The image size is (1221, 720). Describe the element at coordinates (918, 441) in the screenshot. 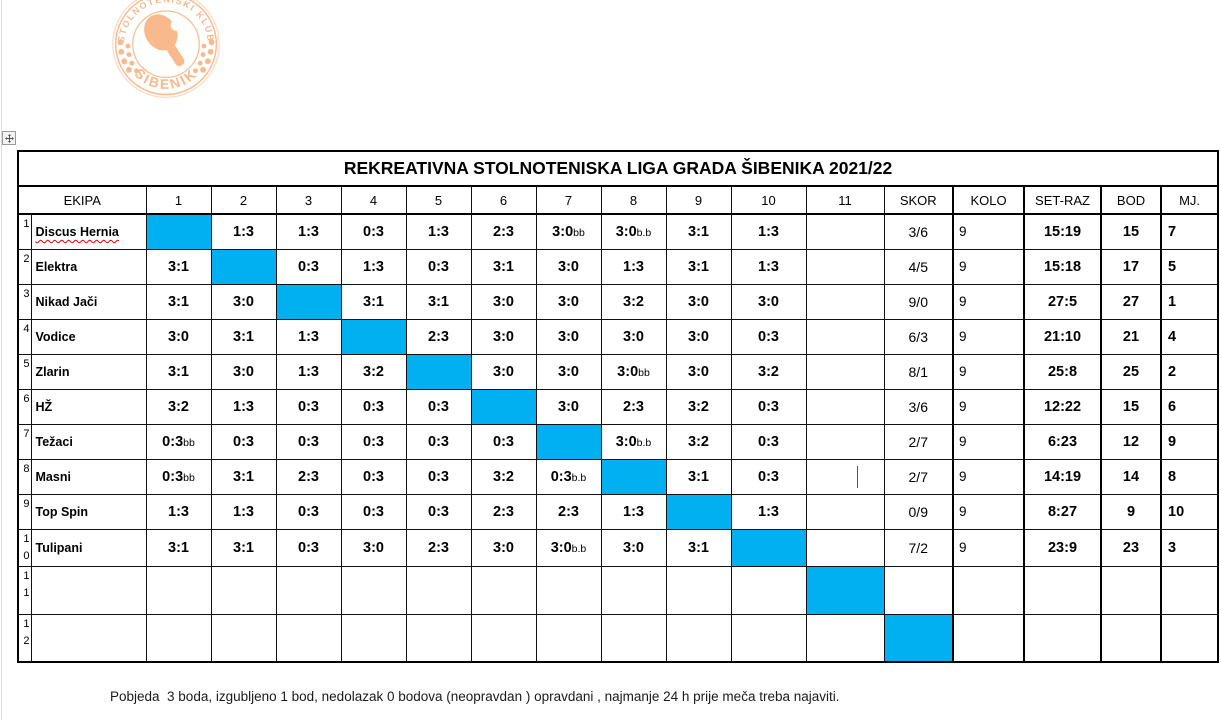

I see `skor-cell: 2/7` at that location.